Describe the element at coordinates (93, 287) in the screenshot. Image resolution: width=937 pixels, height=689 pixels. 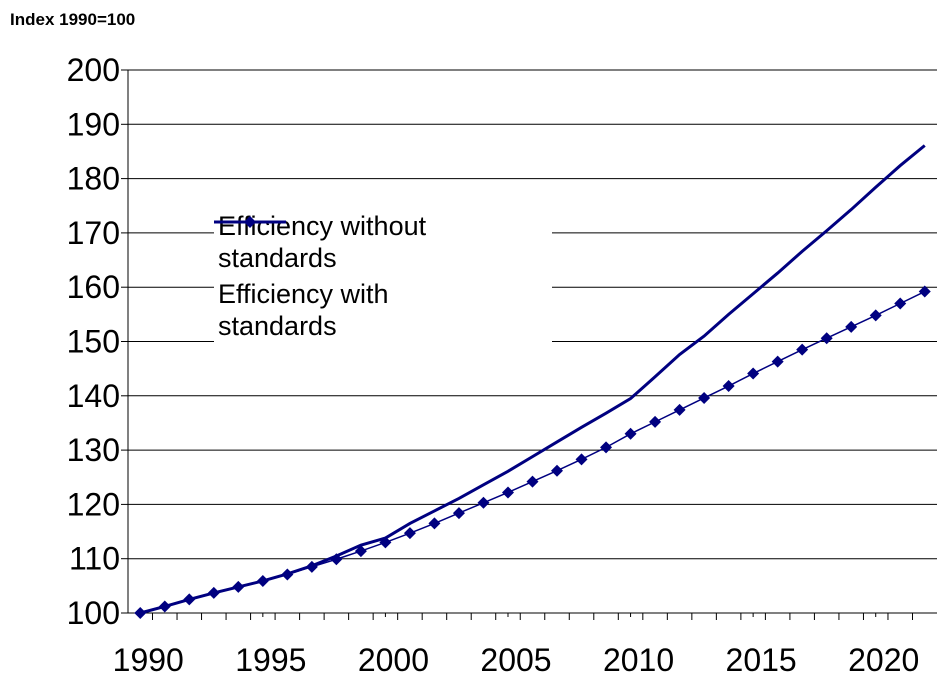
I see `y-tick-label: 160` at that location.